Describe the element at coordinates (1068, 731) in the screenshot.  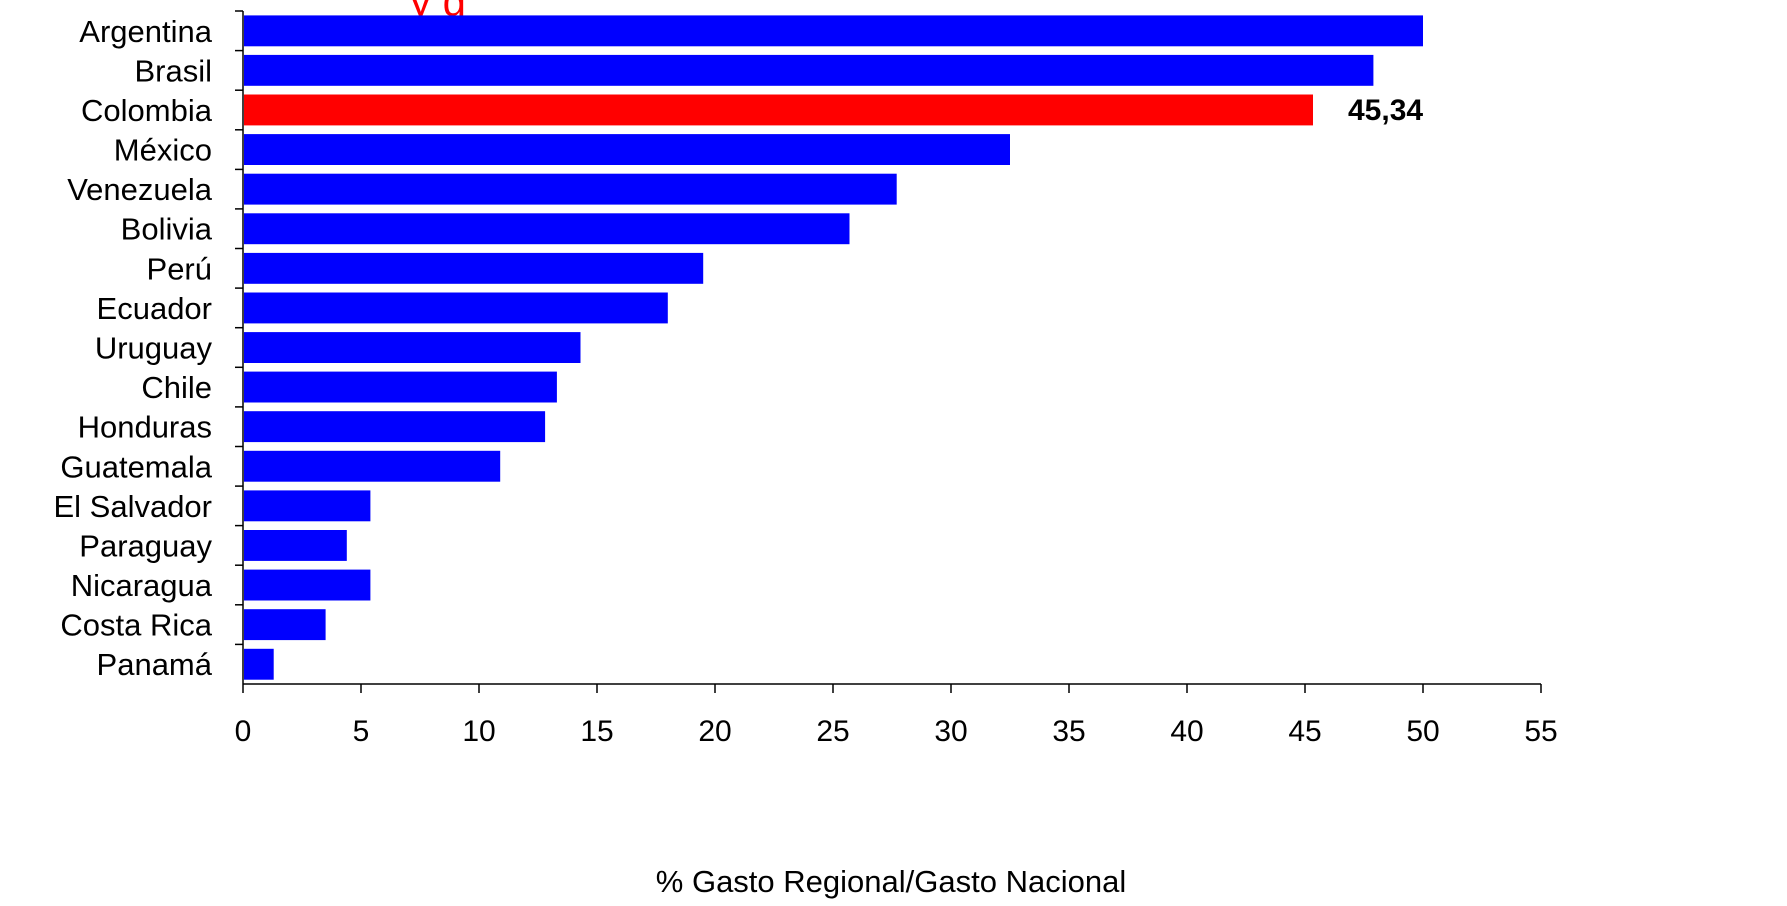
I see `x-tick-label: 35` at that location.